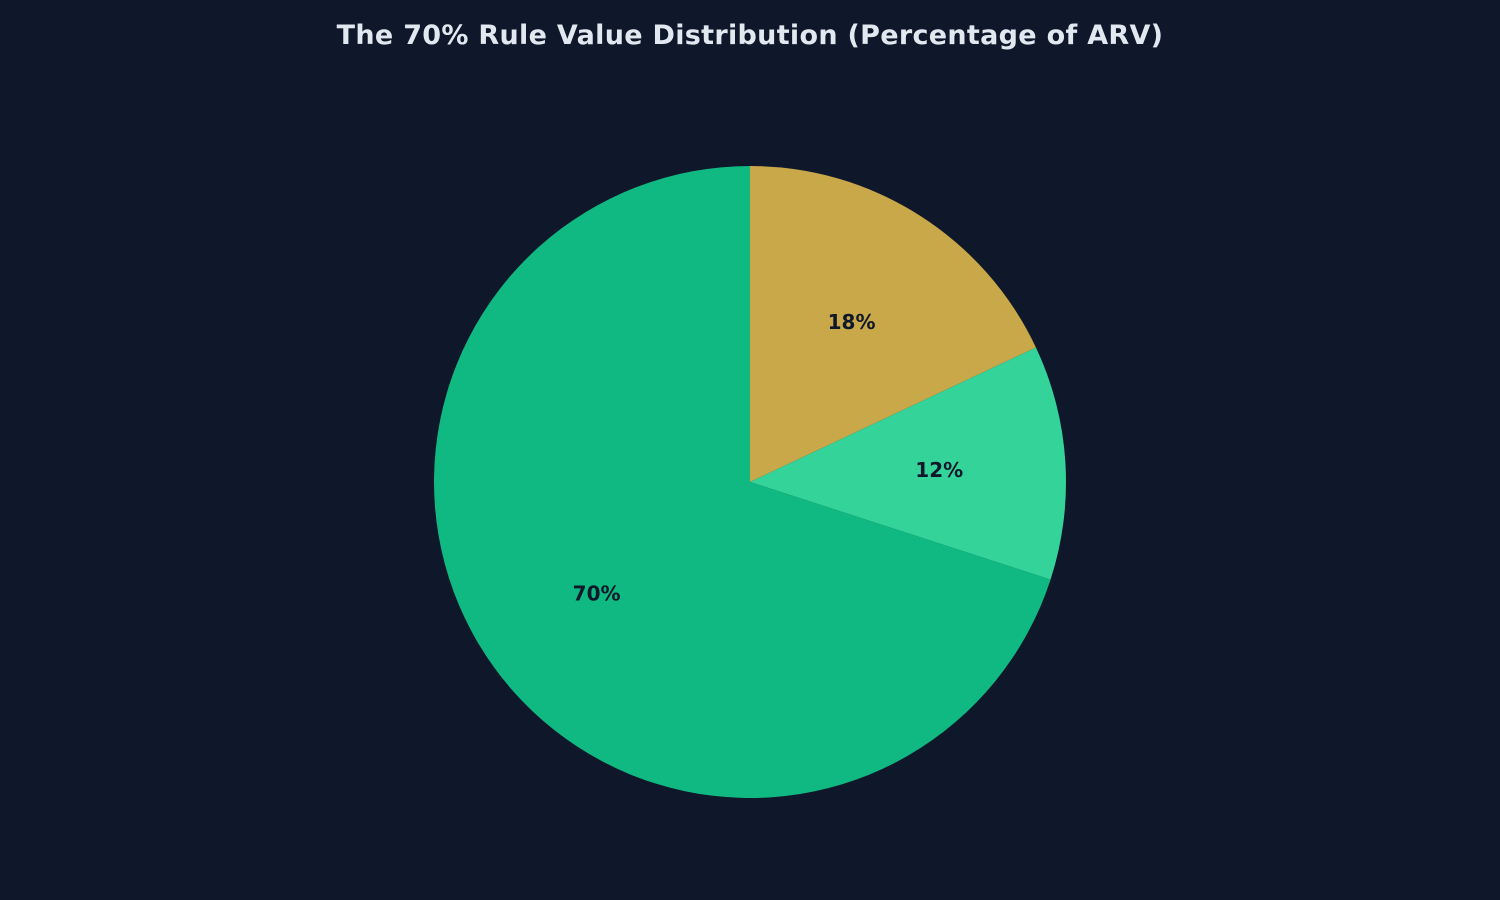 This screenshot has height=900, width=1500. I want to click on slice-label-3: 70%, so click(597, 593).